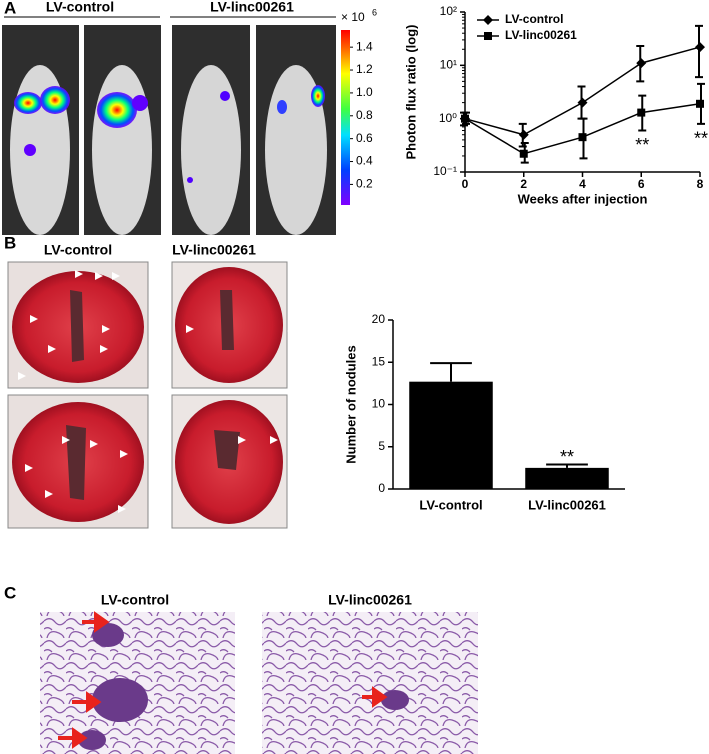 The image size is (709, 754). What do you see at coordinates (364, 69) in the screenshot?
I see `colorbar-tick-label: 1.2` at bounding box center [364, 69].